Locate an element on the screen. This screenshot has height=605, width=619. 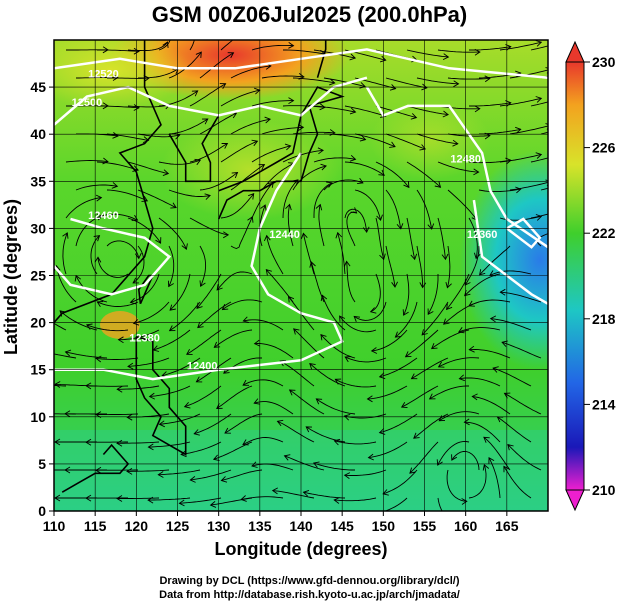
geopotential-contour is located at coordinates (113, 256).